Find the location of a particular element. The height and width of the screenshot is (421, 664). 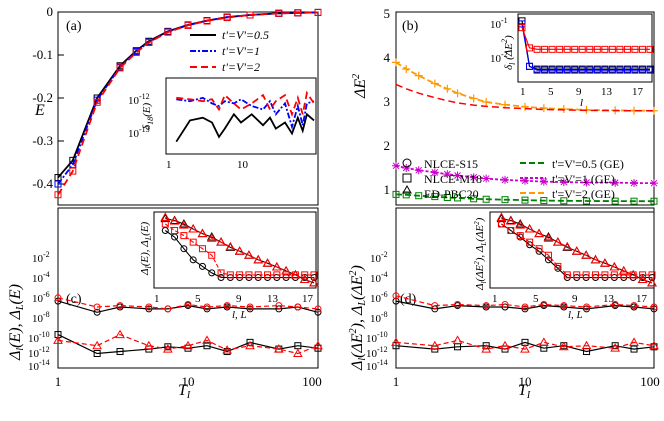

inset-c-xtick-4: 17 is located at coordinates (308, 299).